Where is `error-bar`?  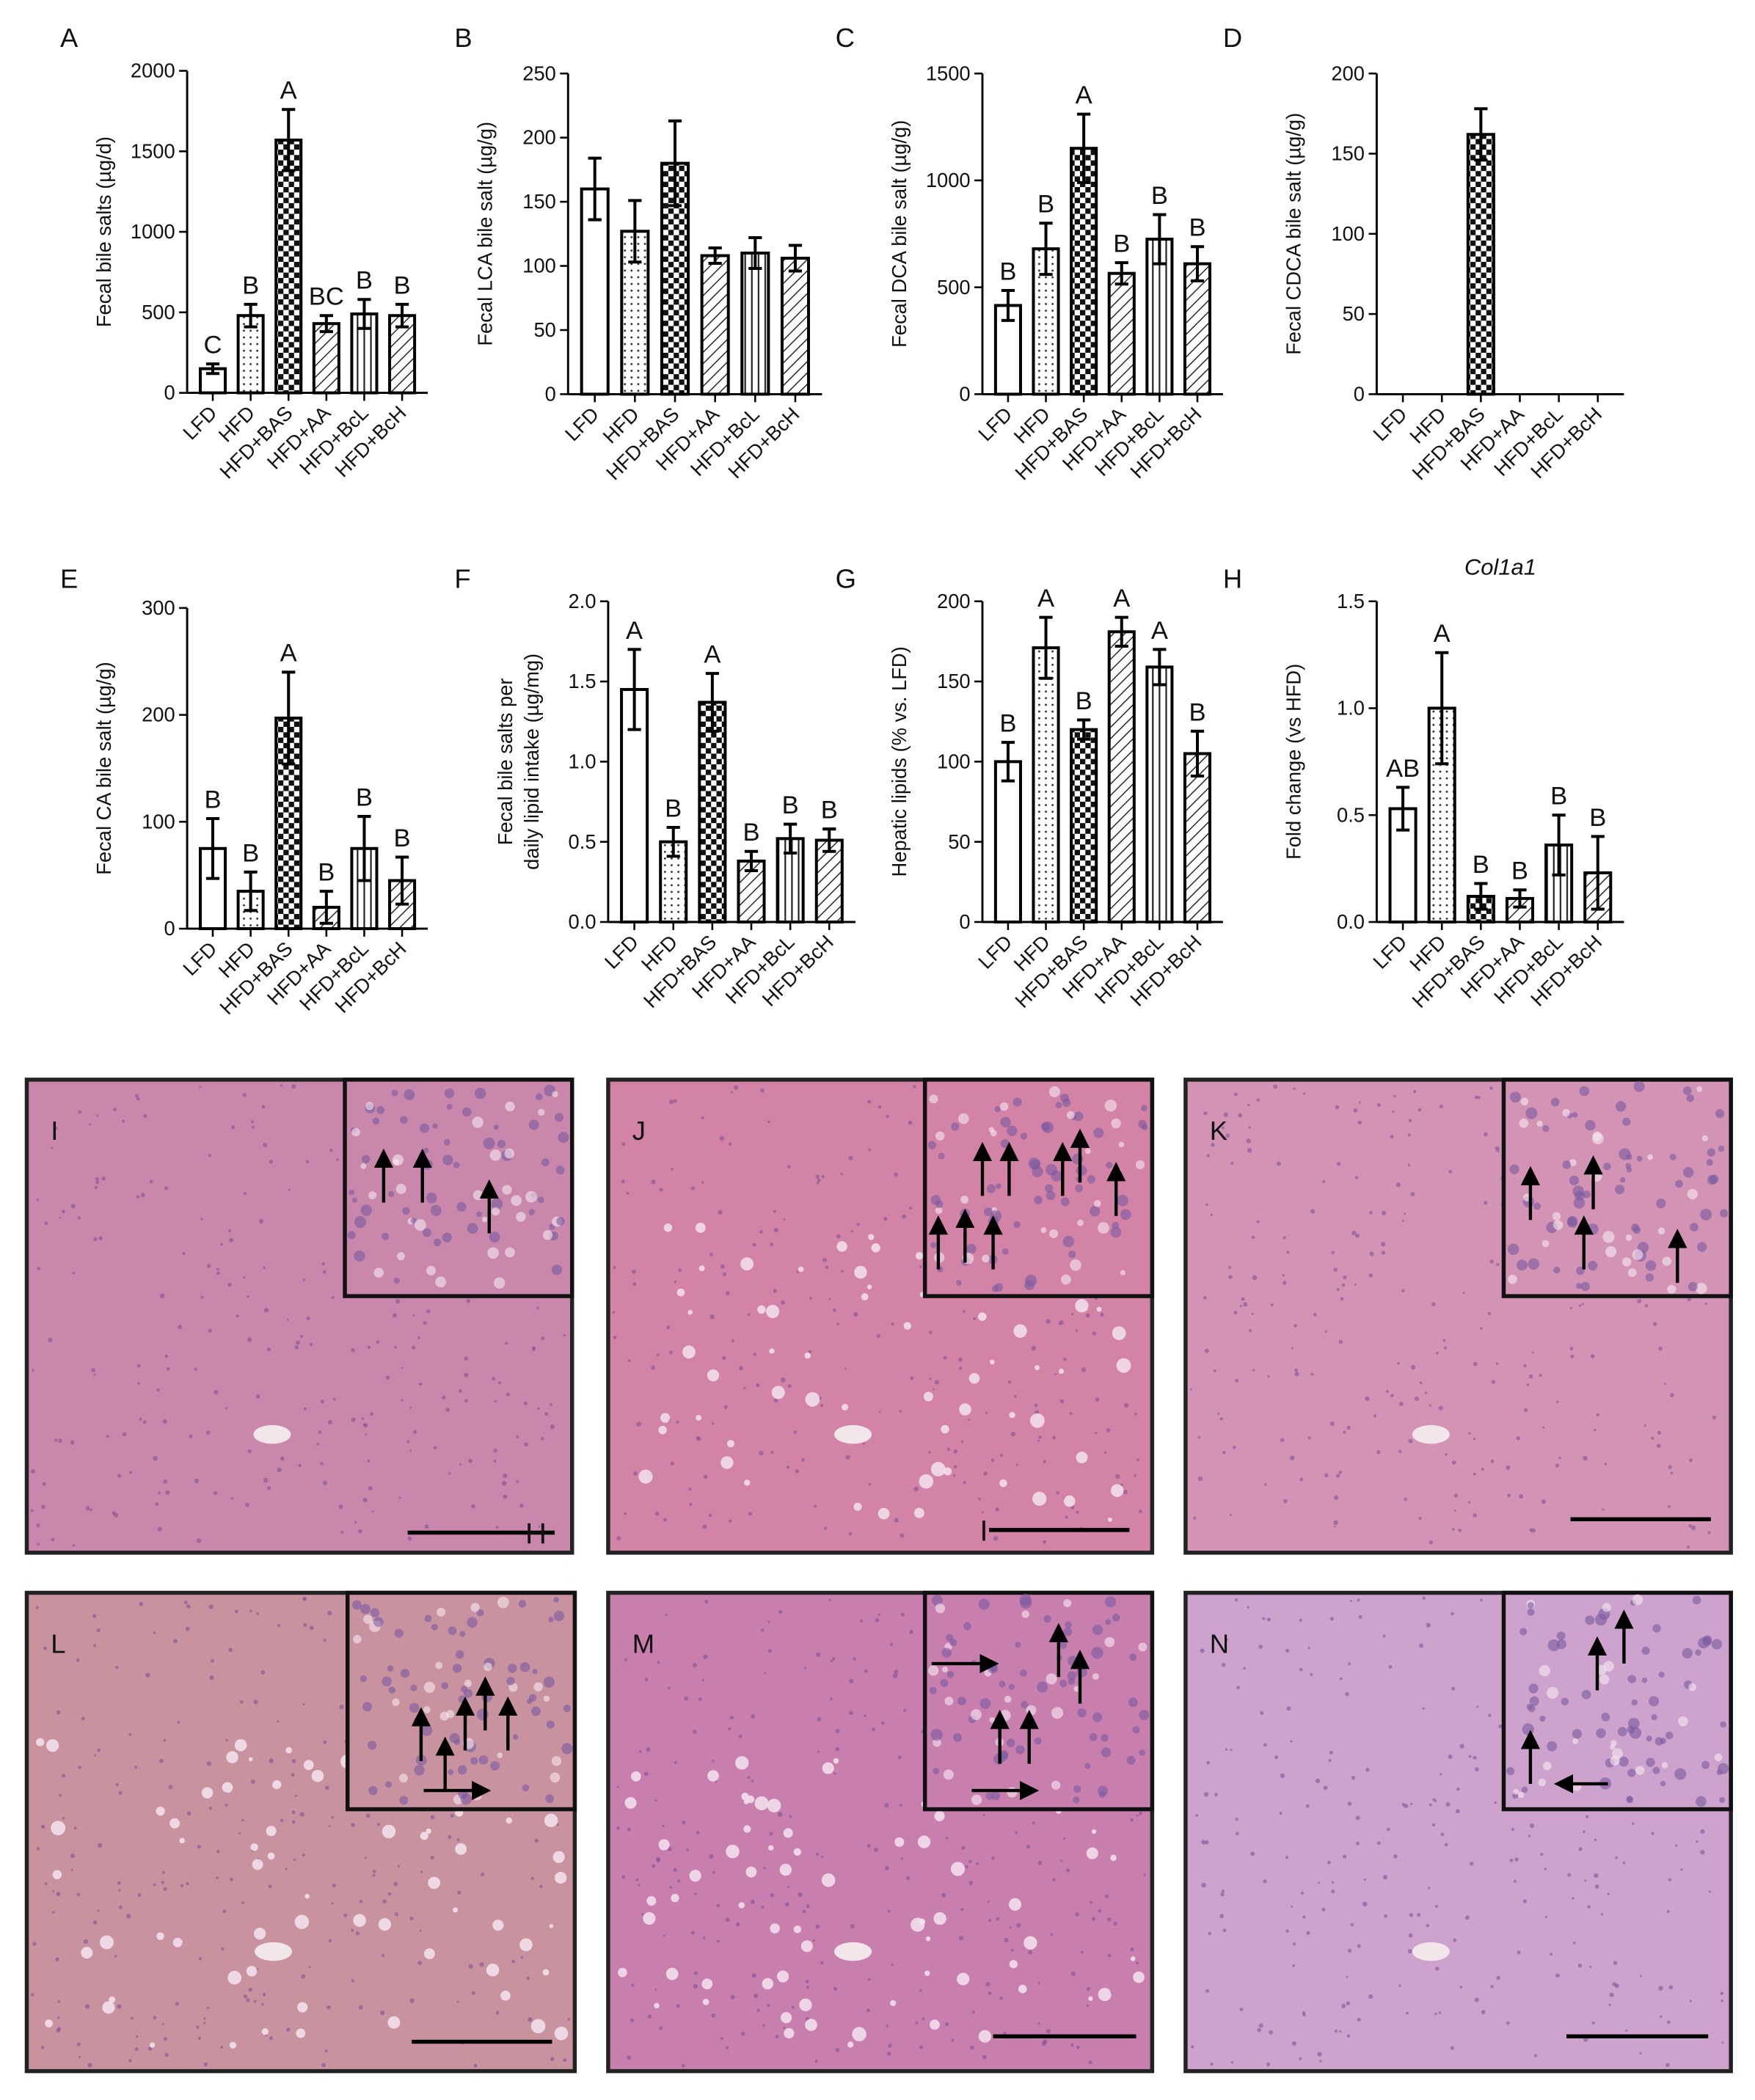
error-bar is located at coordinates (1046, 647).